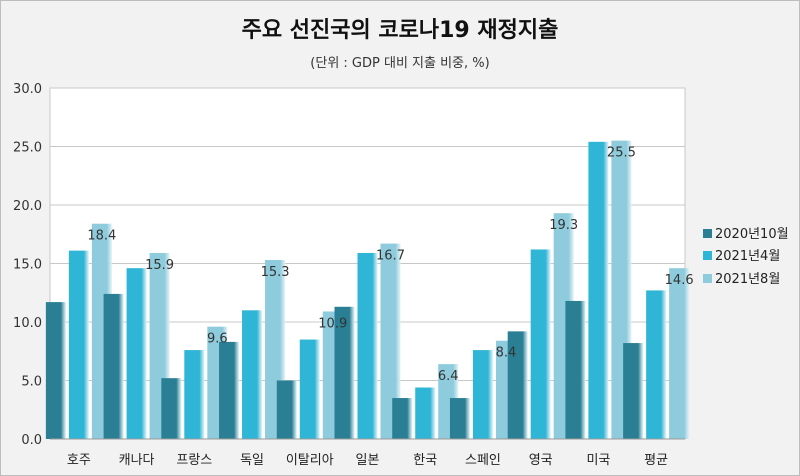 The width and height of the screenshot is (800, 476). Describe the element at coordinates (31, 382) in the screenshot. I see `y-tick-label: 5.0` at that location.